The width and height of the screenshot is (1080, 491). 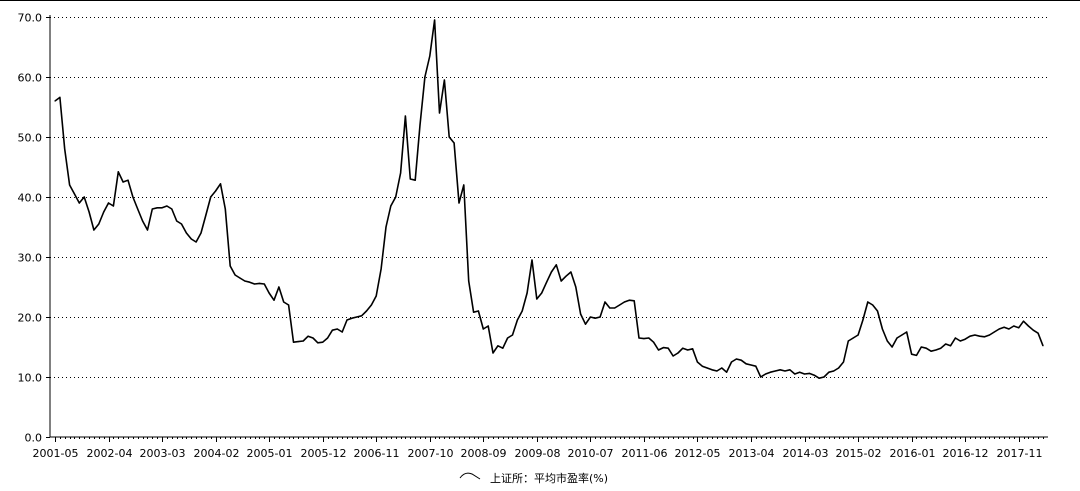 What do you see at coordinates (533, 478) in the screenshot?
I see `legend: 上证所：平均市盈率(%)` at bounding box center [533, 478].